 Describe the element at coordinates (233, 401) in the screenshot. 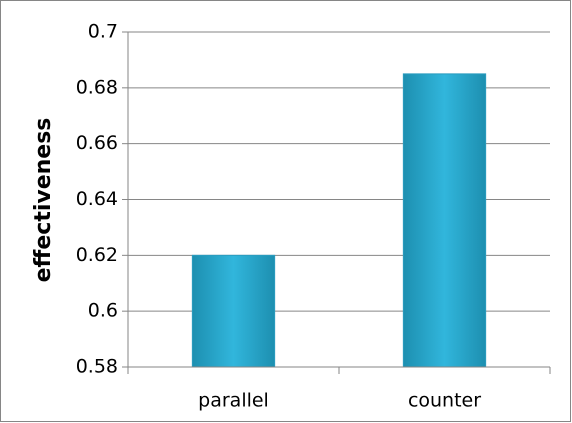

I see `x-tick-label: parallel` at that location.